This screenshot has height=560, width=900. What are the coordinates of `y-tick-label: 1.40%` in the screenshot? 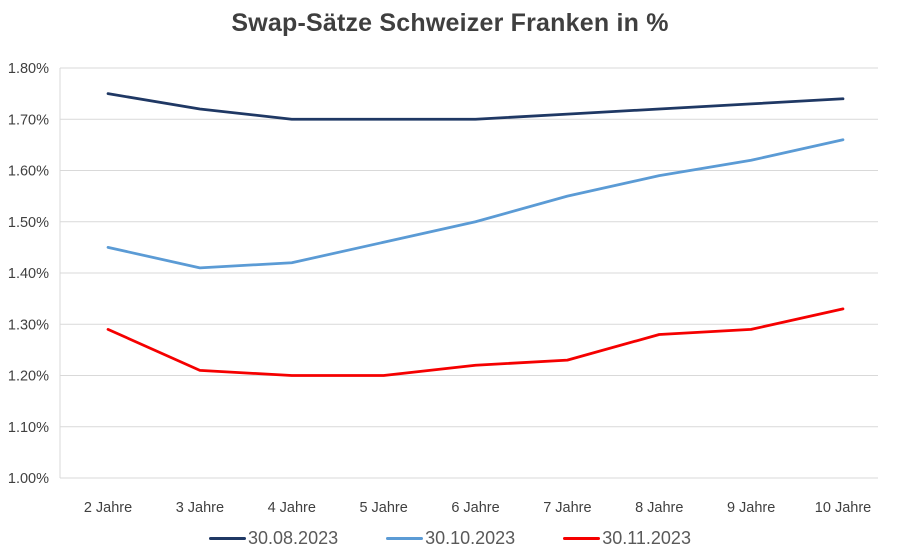 It's located at (28, 274).